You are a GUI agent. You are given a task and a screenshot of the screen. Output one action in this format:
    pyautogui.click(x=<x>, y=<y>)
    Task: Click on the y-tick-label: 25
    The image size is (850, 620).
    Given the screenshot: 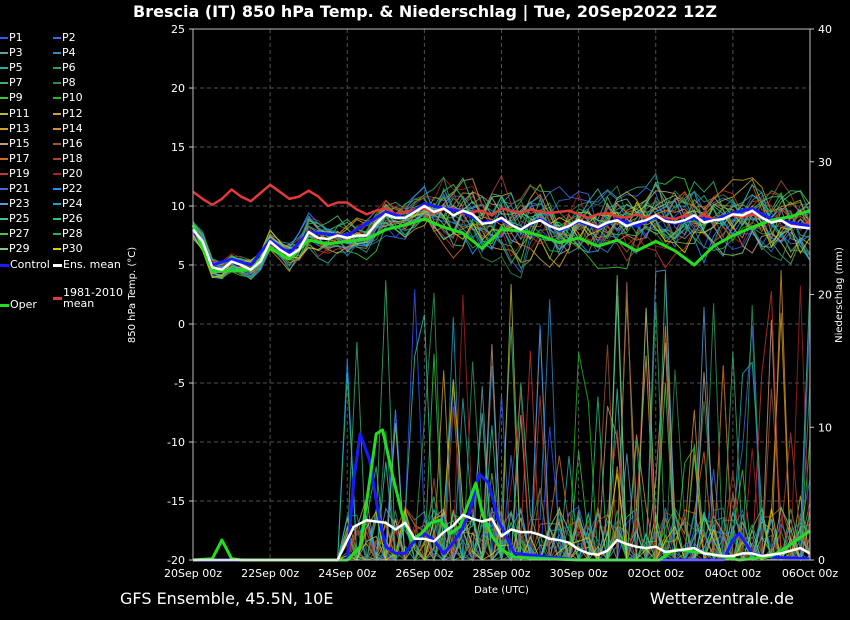 What is the action you would take?
    pyautogui.click(x=178, y=29)
    